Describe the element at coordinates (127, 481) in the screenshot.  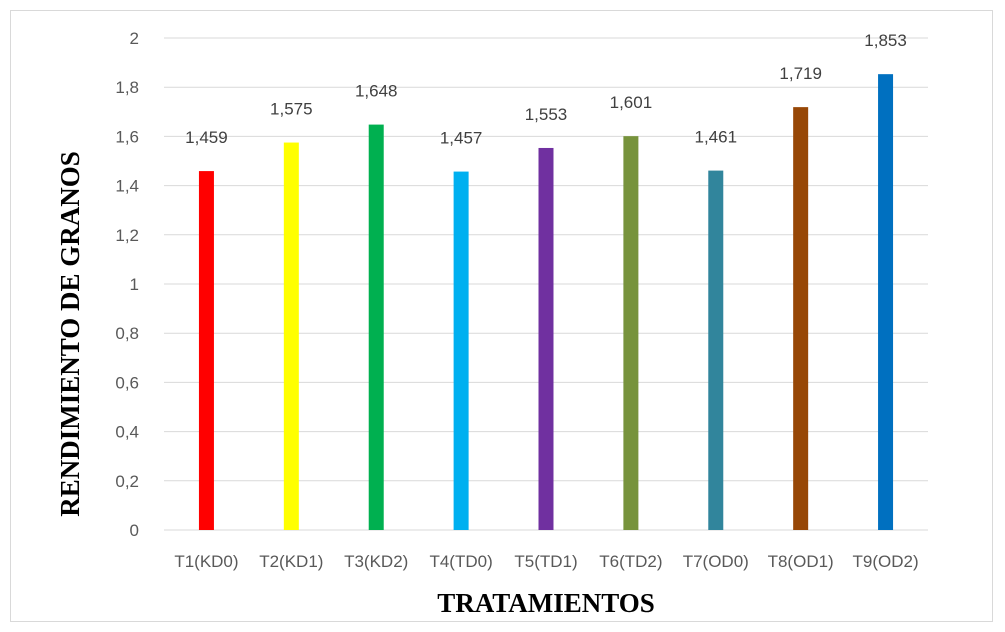
I see `y-tick-label: 0,2` at that location.